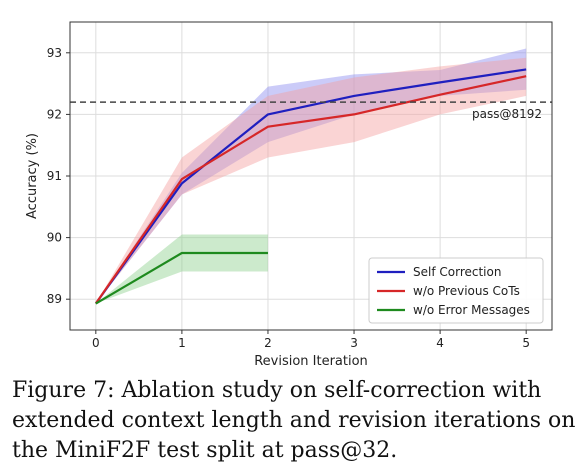  I want to click on y-tick-label: 91, so click(54, 176).